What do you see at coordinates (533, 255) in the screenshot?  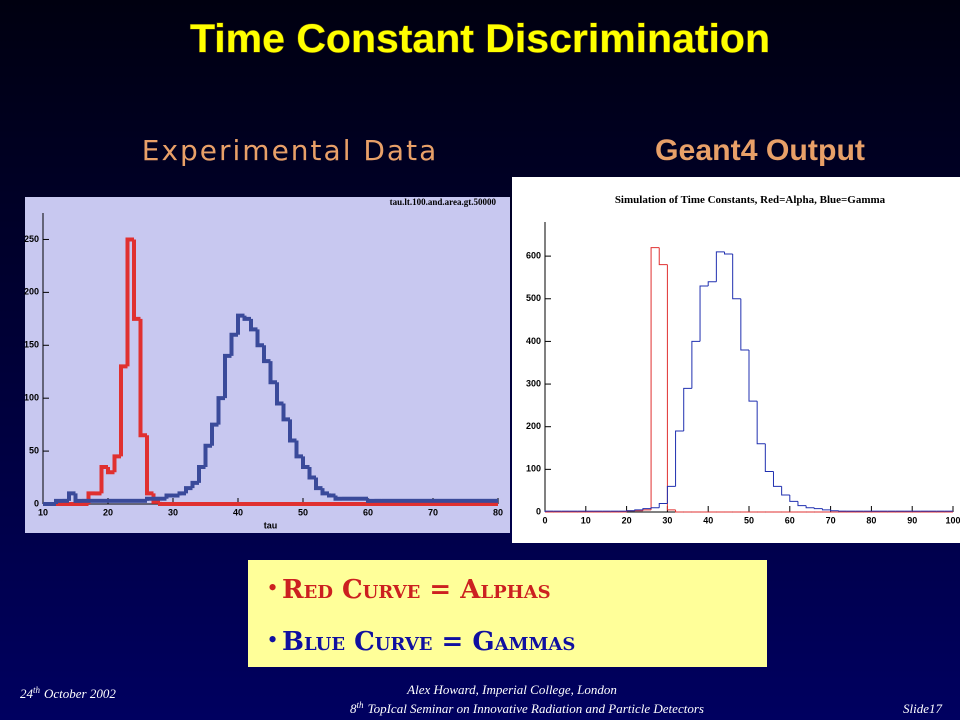 I see `y-tick-label: 600` at bounding box center [533, 255].